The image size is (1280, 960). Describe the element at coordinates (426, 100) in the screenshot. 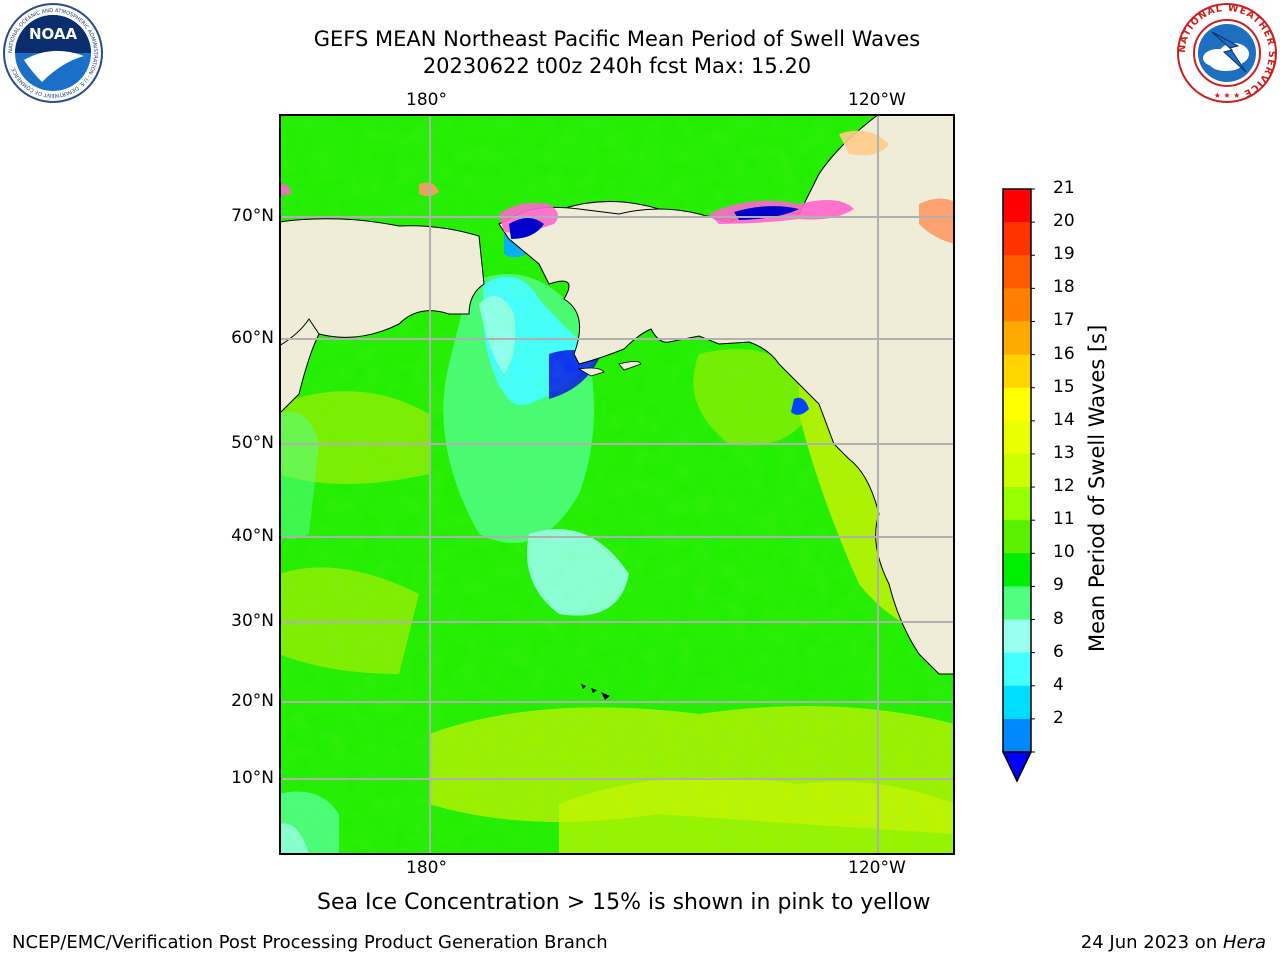

I see `lon-label-180-top: 180°` at that location.